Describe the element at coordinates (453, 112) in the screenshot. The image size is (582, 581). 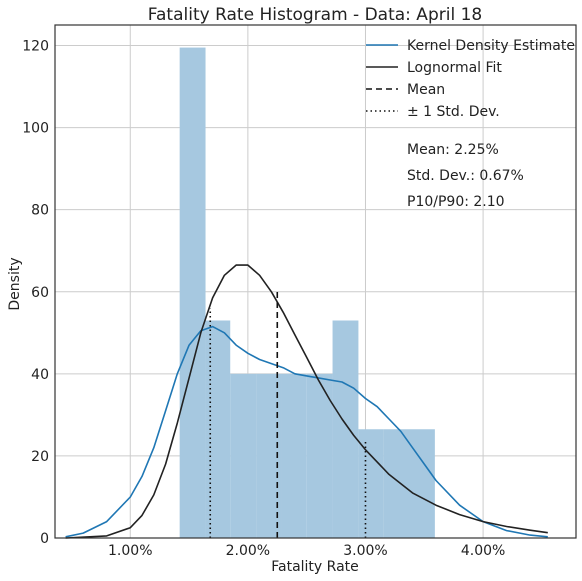
I see `legend-label: ± 1 Std. Dev.` at that location.